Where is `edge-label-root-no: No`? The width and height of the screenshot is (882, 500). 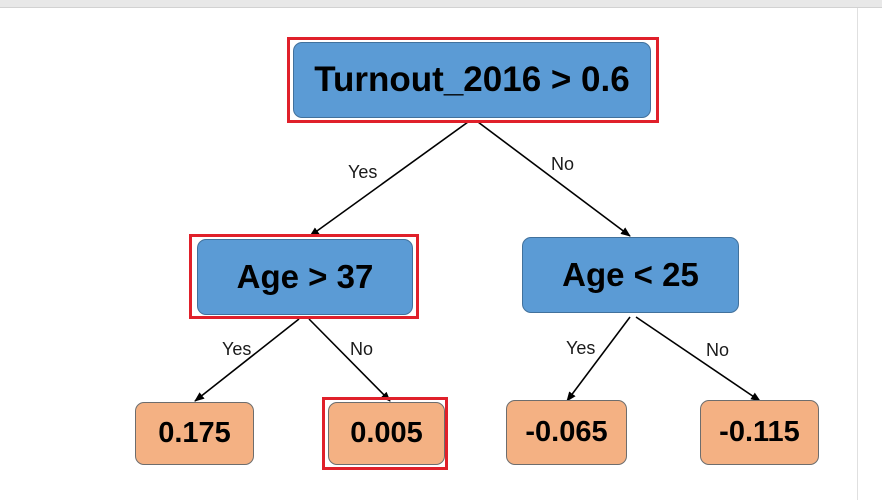
edge-label-root-no: No is located at coordinates (563, 164).